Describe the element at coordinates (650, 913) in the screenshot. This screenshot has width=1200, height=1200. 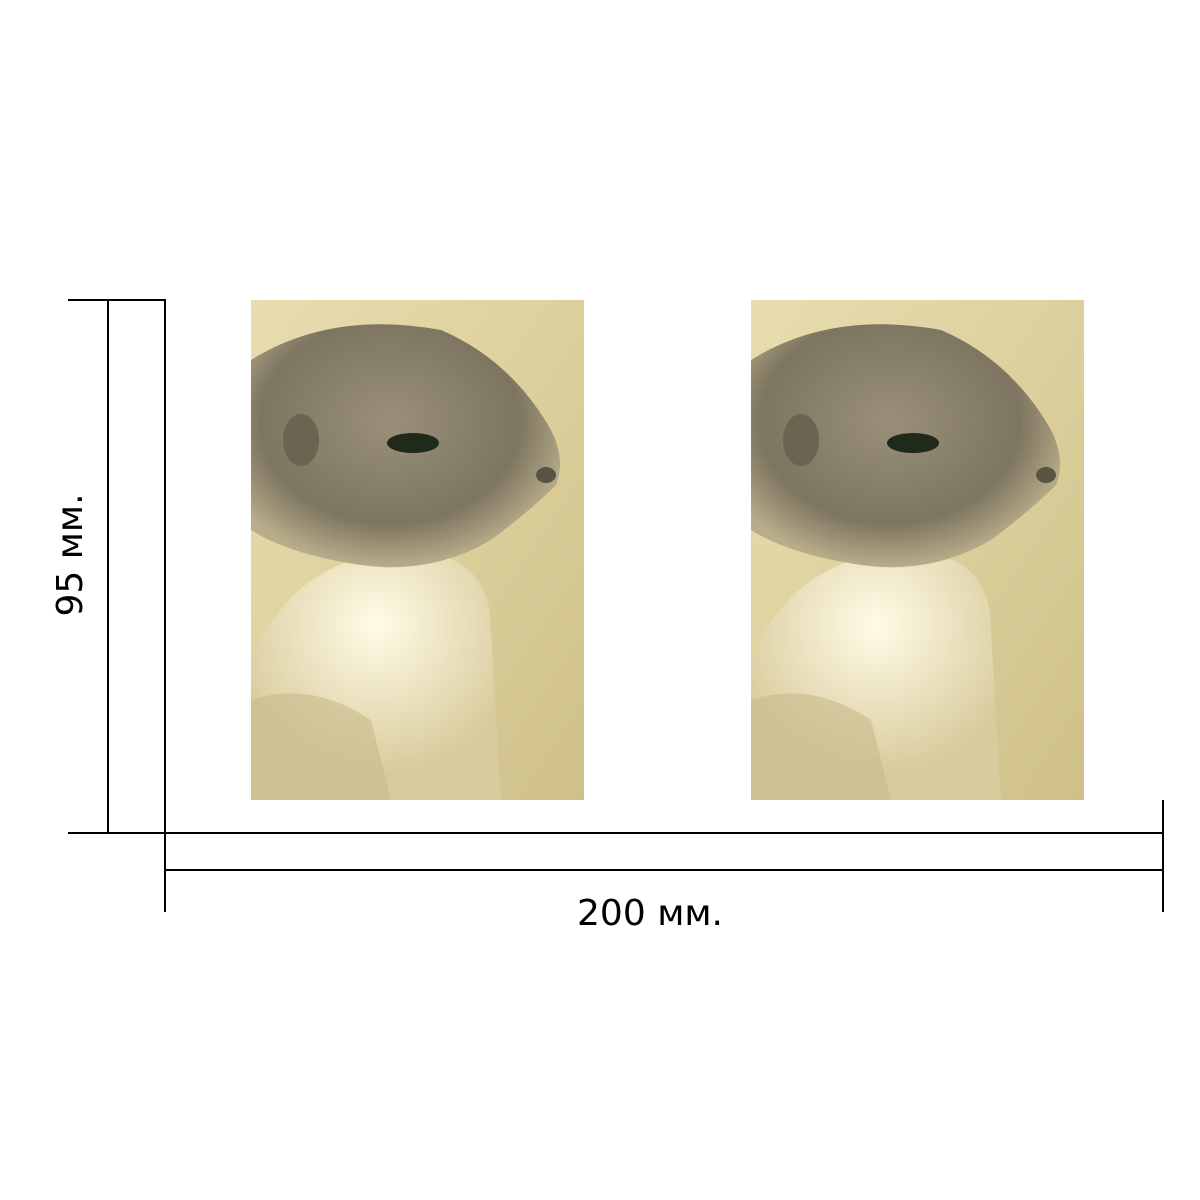
I see `width-label: 200 мм.` at that location.